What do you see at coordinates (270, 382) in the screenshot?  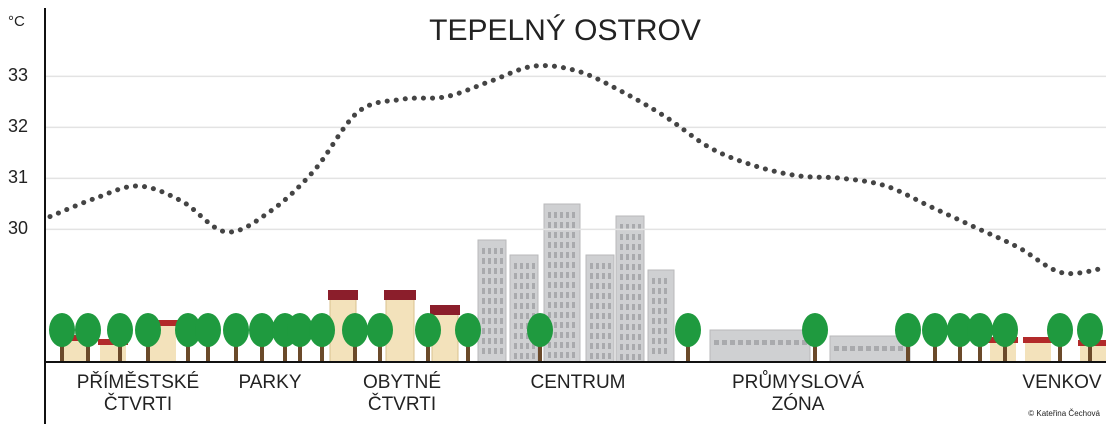 I see `x-tick-label: PARKY` at bounding box center [270, 382].